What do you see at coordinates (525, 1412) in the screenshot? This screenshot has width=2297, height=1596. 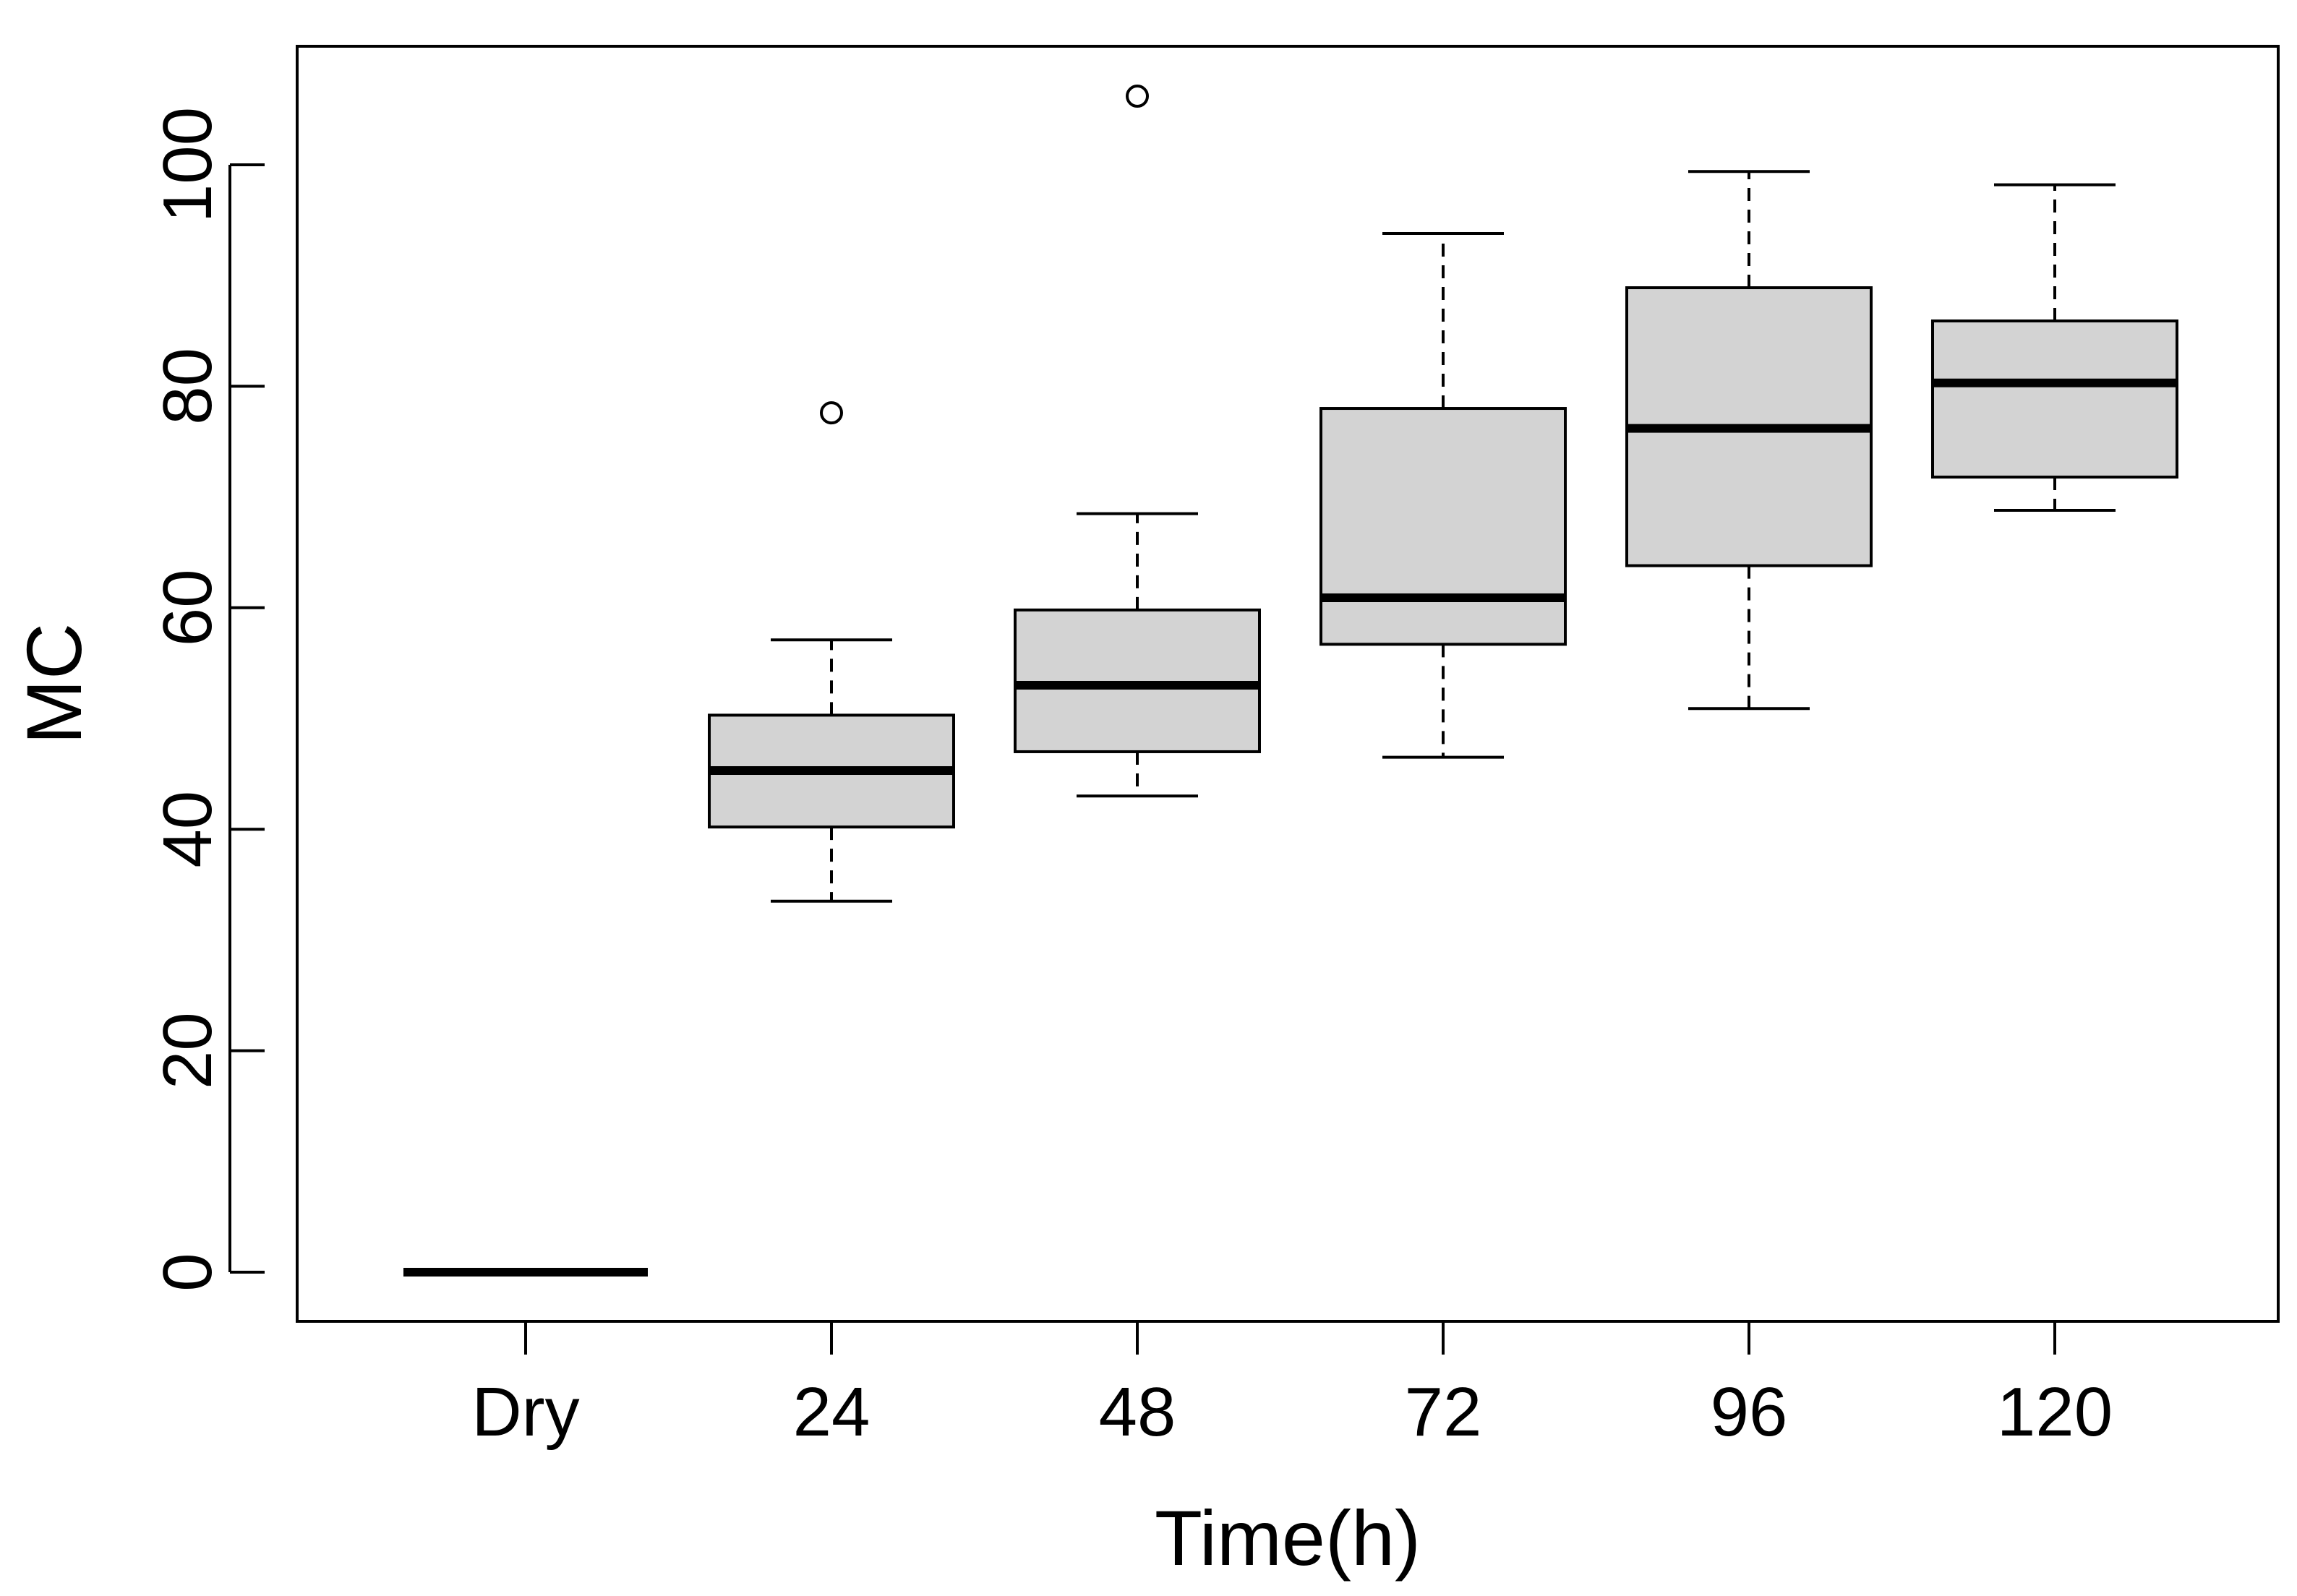 I see `x-tick-label: Dry` at bounding box center [525, 1412].